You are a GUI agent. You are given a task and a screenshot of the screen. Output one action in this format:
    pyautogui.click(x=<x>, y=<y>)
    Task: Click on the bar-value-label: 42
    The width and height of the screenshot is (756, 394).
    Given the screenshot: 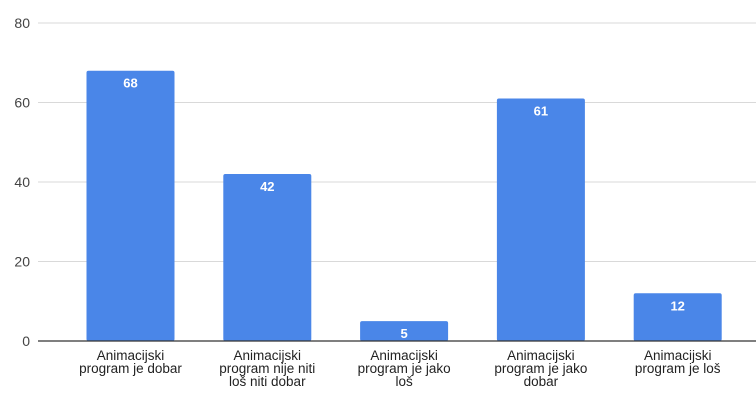 What is the action you would take?
    pyautogui.click(x=267, y=186)
    